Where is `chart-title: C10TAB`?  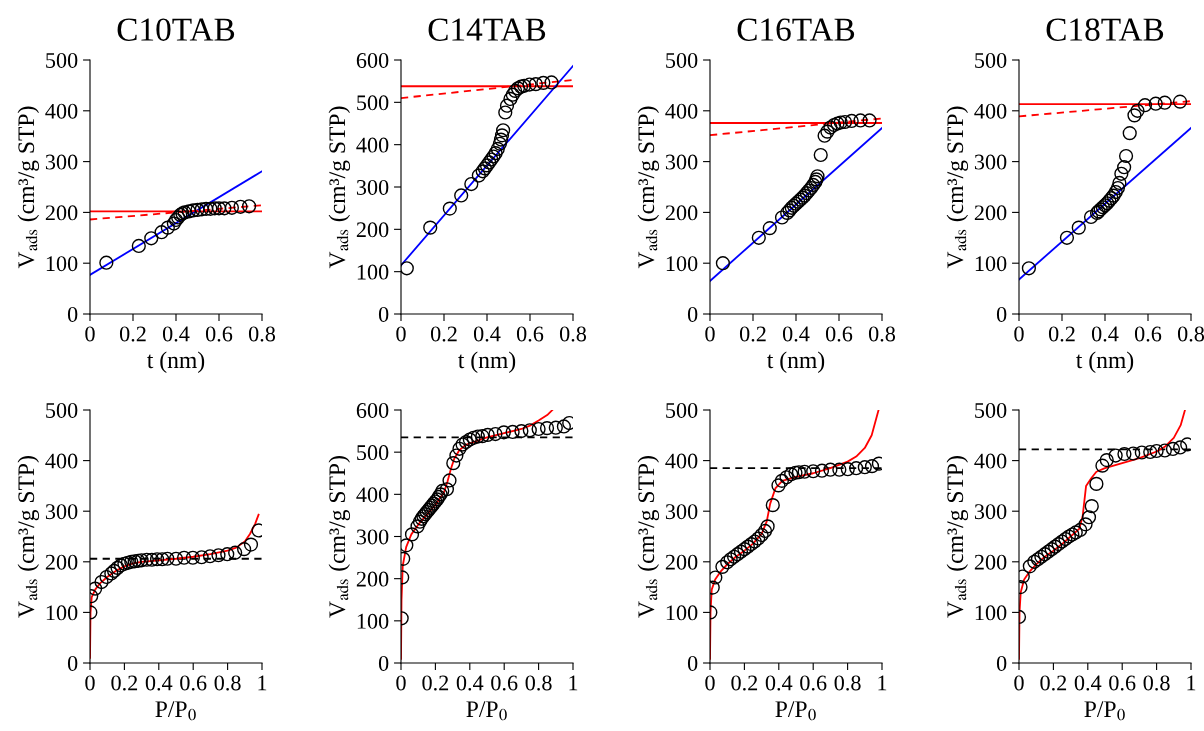 chart-title: C10TAB is located at coordinates (176, 29).